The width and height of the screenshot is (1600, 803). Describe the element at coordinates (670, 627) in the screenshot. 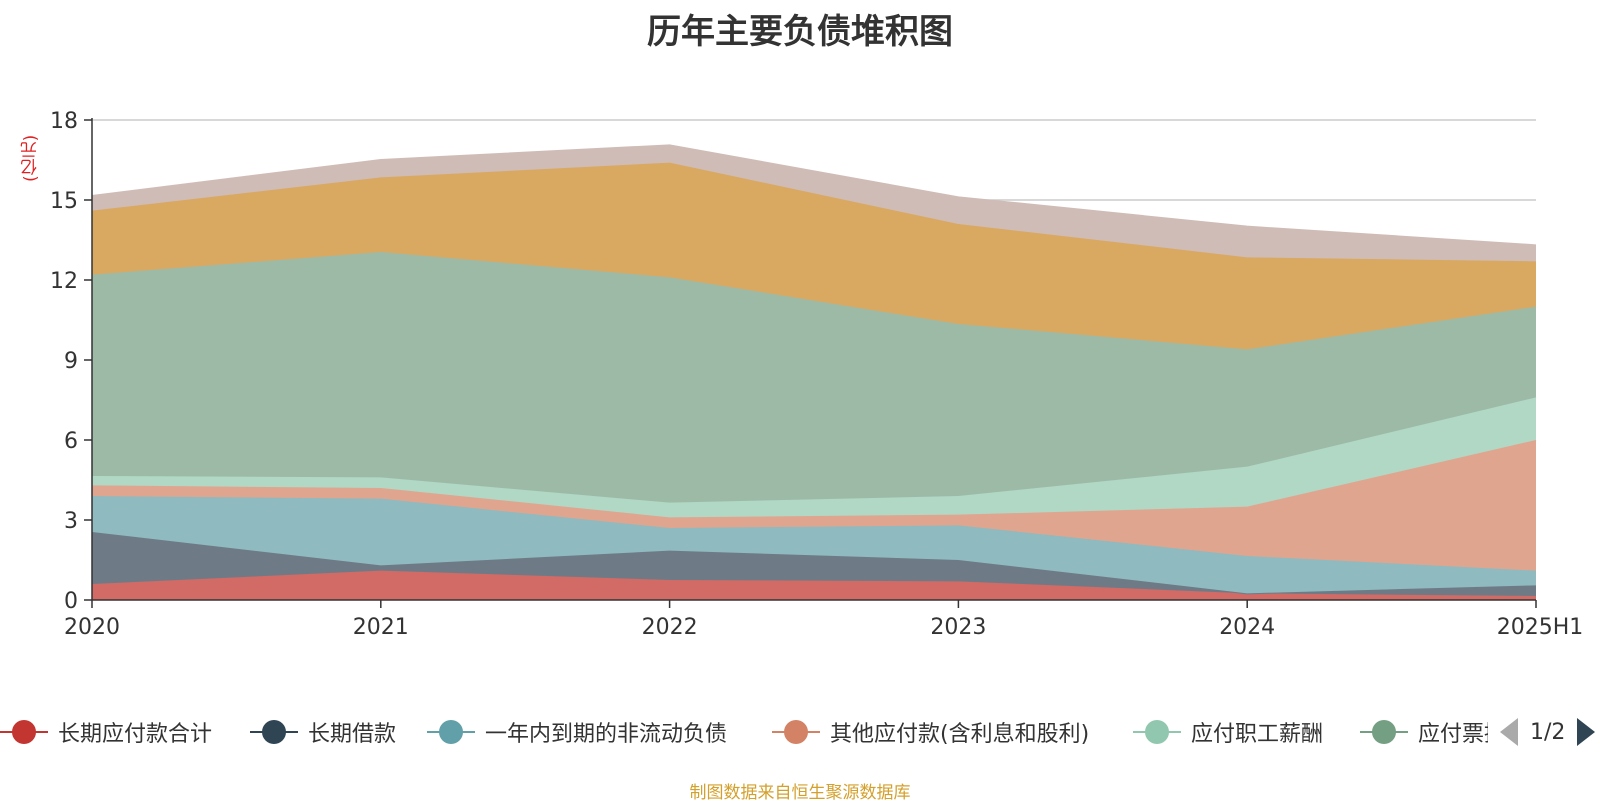

I see `x-tick-label: 2022` at that location.